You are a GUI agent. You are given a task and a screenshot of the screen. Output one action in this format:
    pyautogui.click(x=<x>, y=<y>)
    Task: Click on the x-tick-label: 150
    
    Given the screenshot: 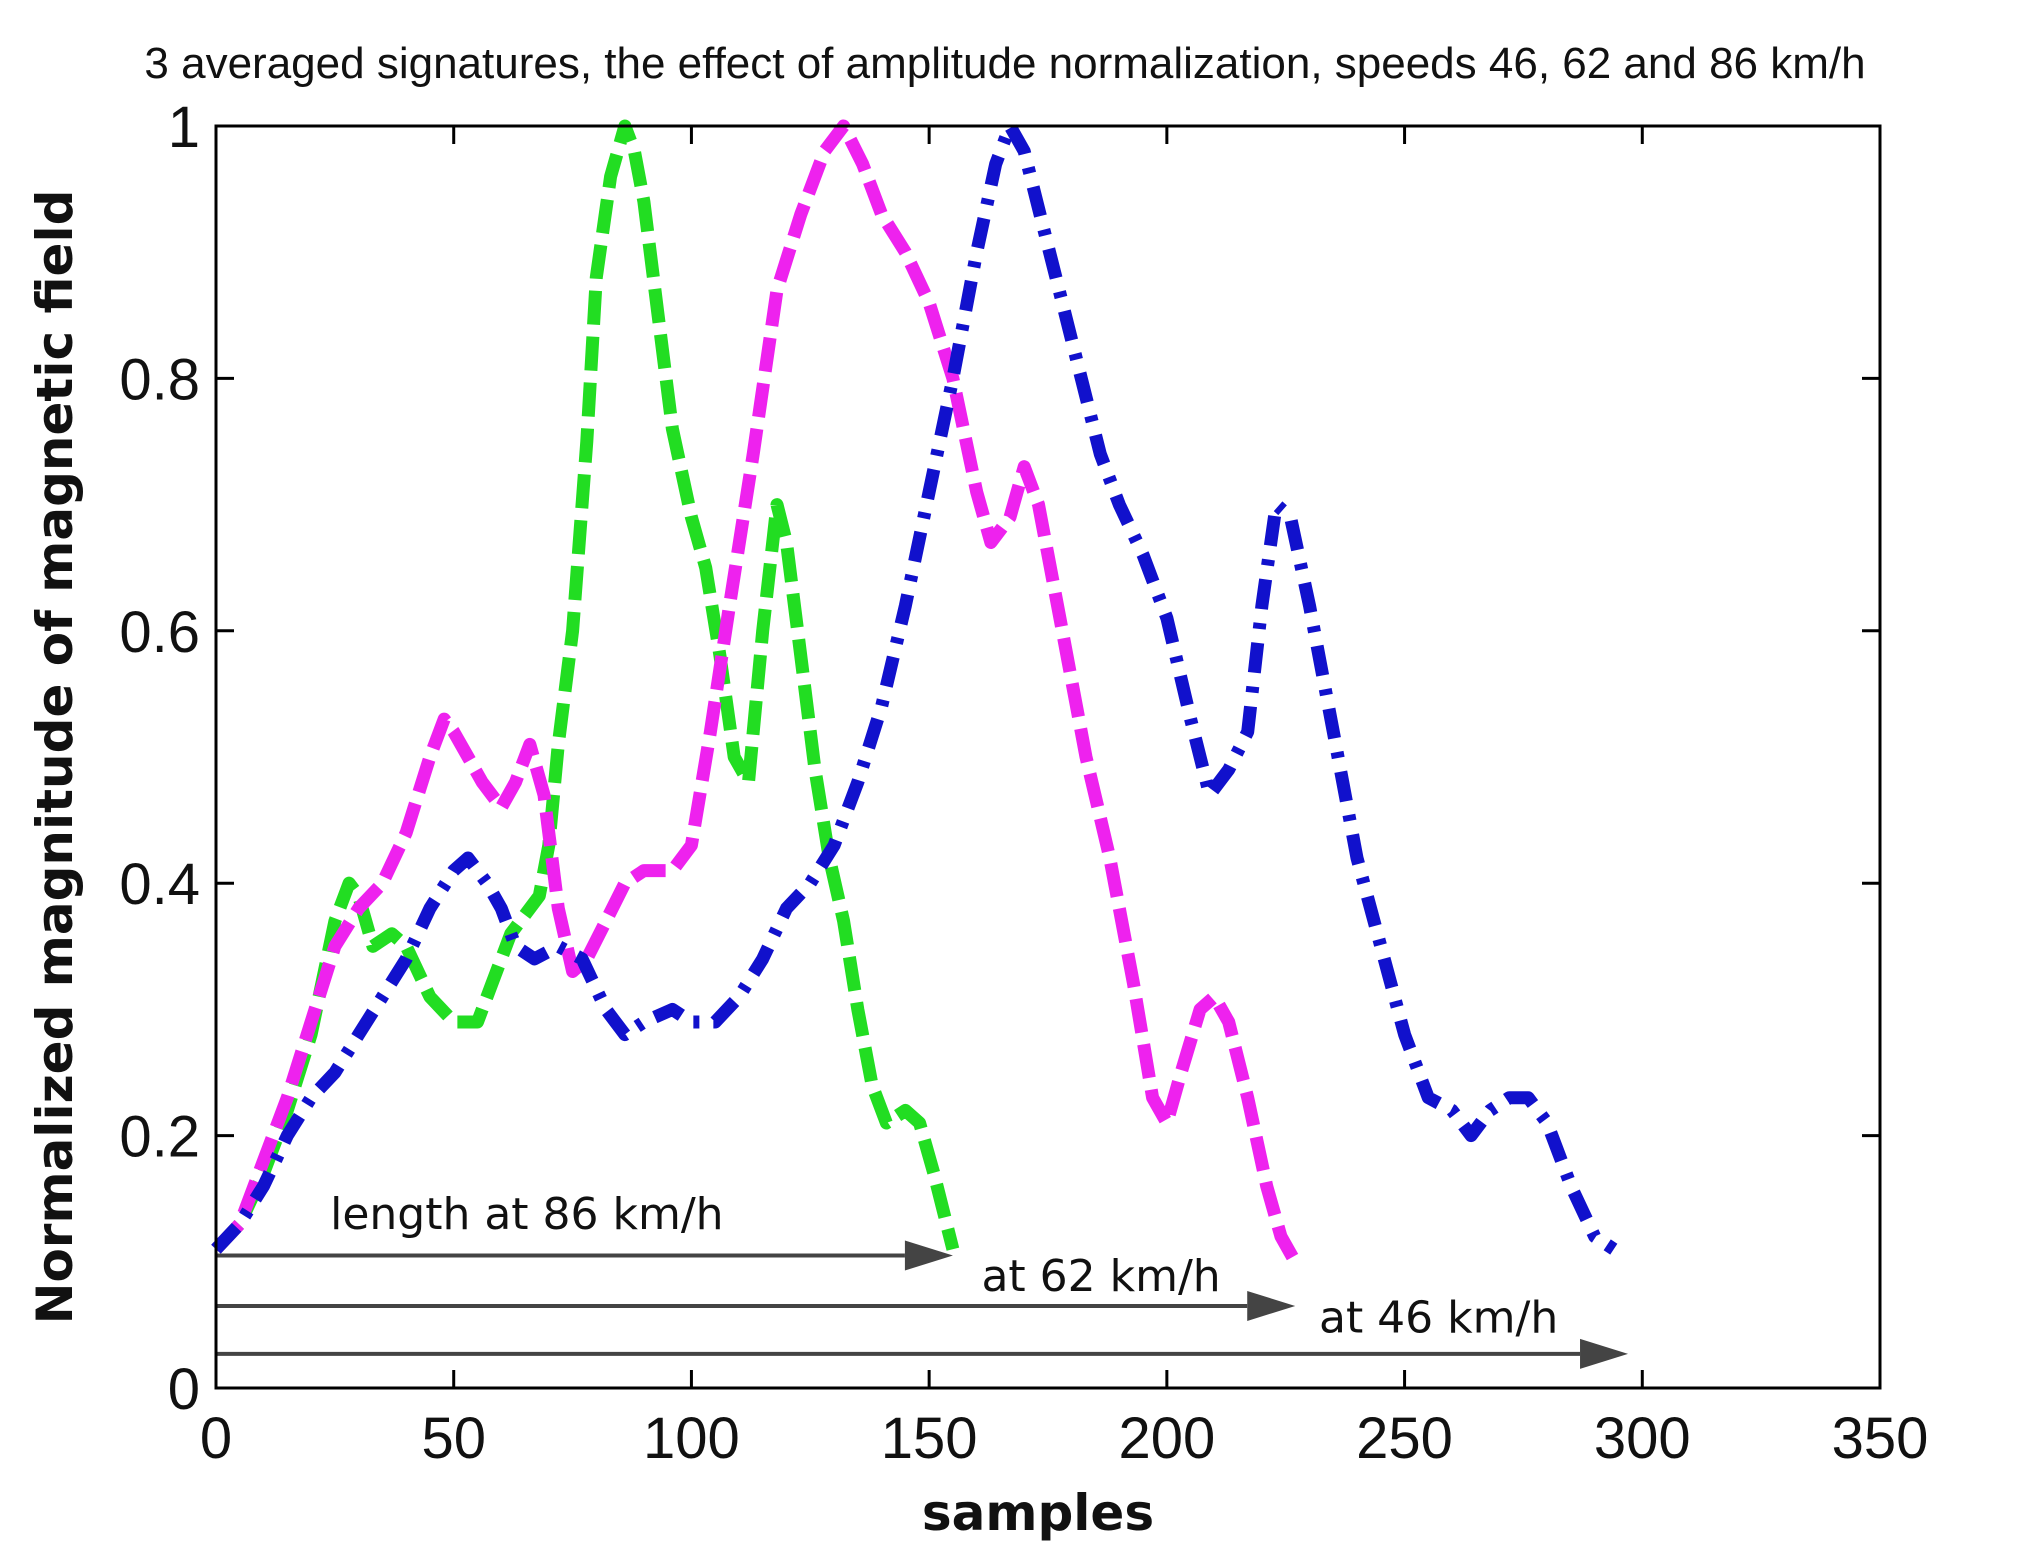 What is the action you would take?
    pyautogui.click(x=929, y=1438)
    